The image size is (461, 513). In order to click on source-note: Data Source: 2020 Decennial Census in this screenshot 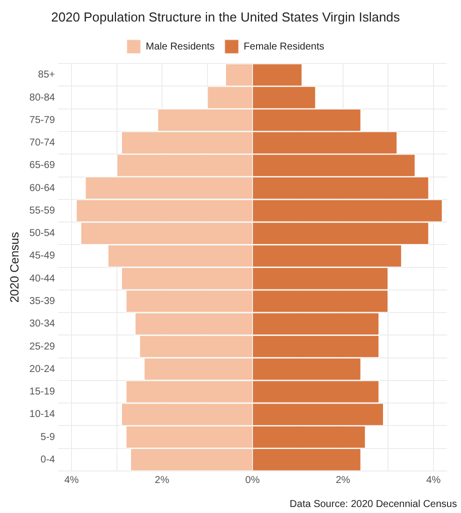, I will do `click(373, 504)`.